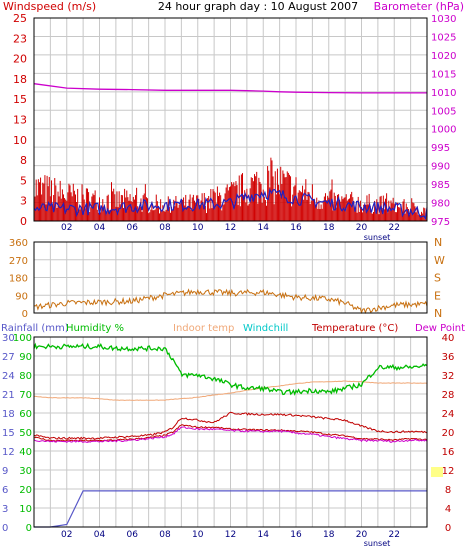  Describe the element at coordinates (133, 535) in the screenshot. I see `bottom-x-tick-label: 06` at that location.